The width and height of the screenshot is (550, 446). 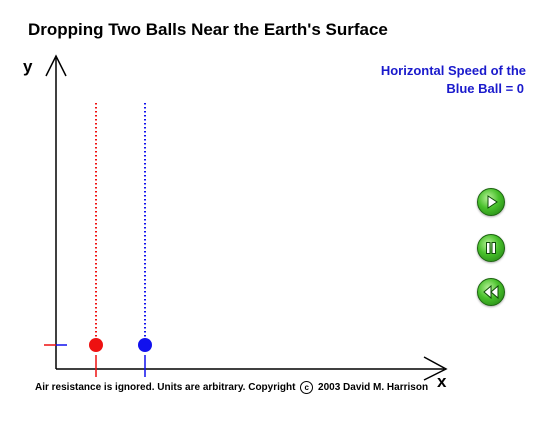 I want to click on speed-label-line2: Blue Ball = 0, so click(x=485, y=88).